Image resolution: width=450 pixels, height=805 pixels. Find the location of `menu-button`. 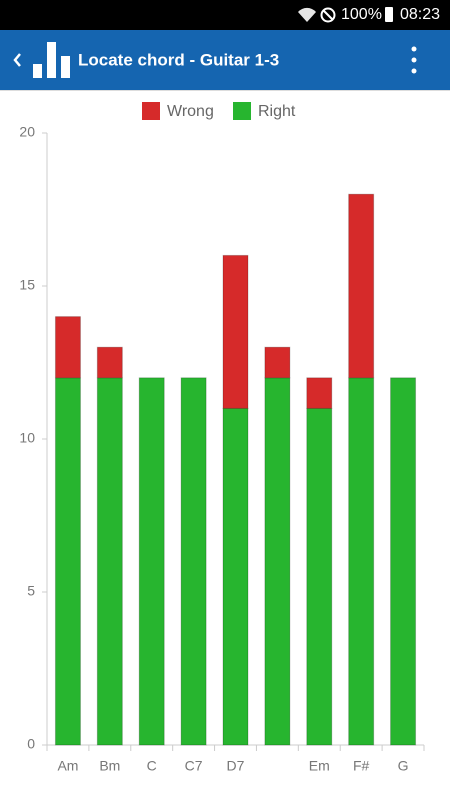

menu-button is located at coordinates (414, 60).